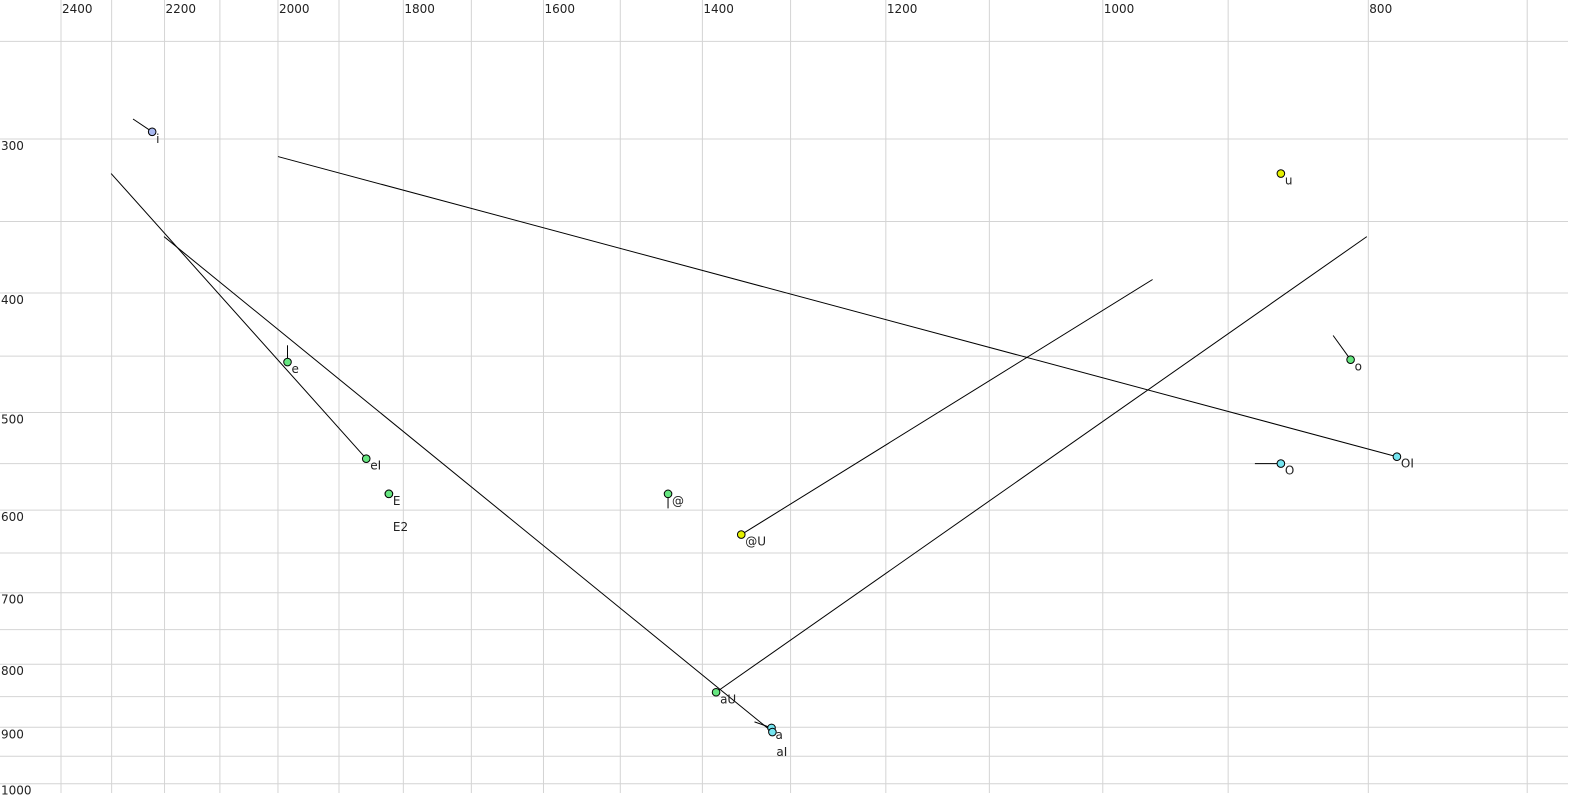 This screenshot has width=1580, height=800. I want to click on point-i, so click(152, 132).